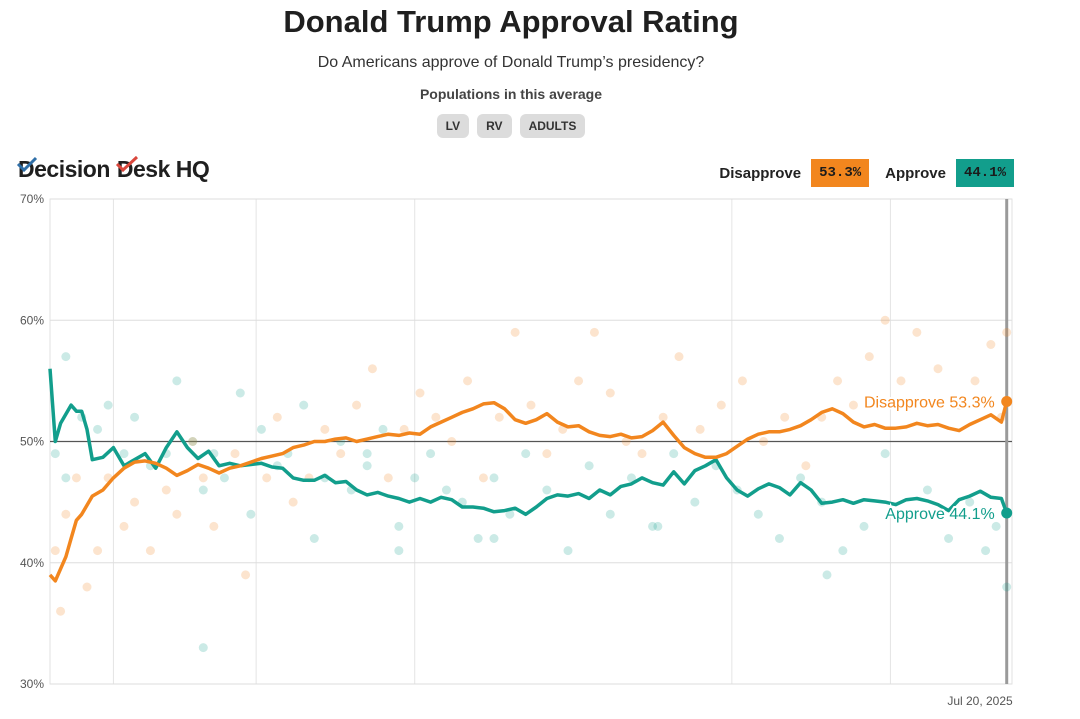 This screenshot has width=1080, height=719. I want to click on population-pill-rv: RV, so click(494, 126).